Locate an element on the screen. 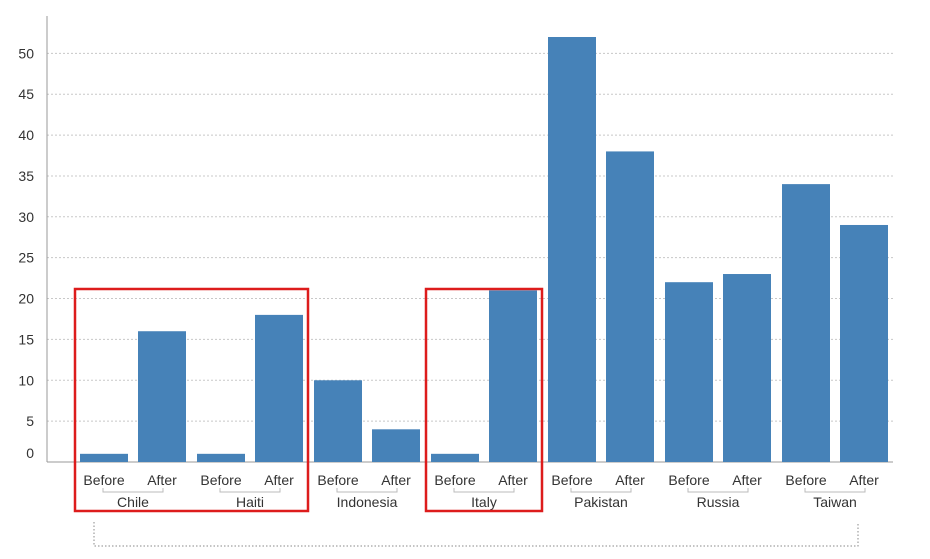  y-tick-label: 30 is located at coordinates (26, 217).